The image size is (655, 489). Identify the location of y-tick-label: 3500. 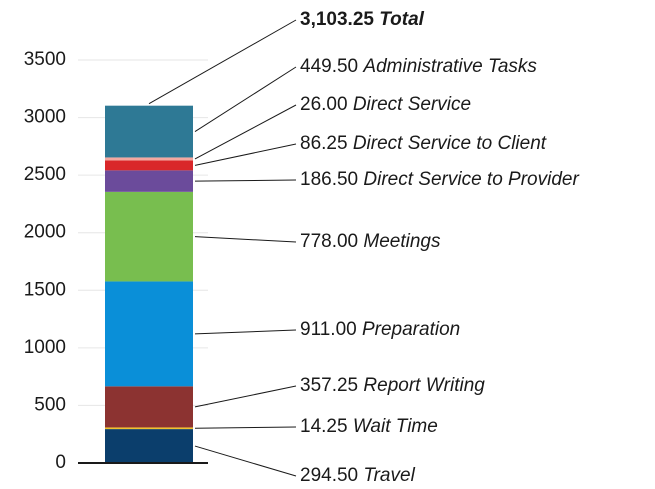
(45, 59).